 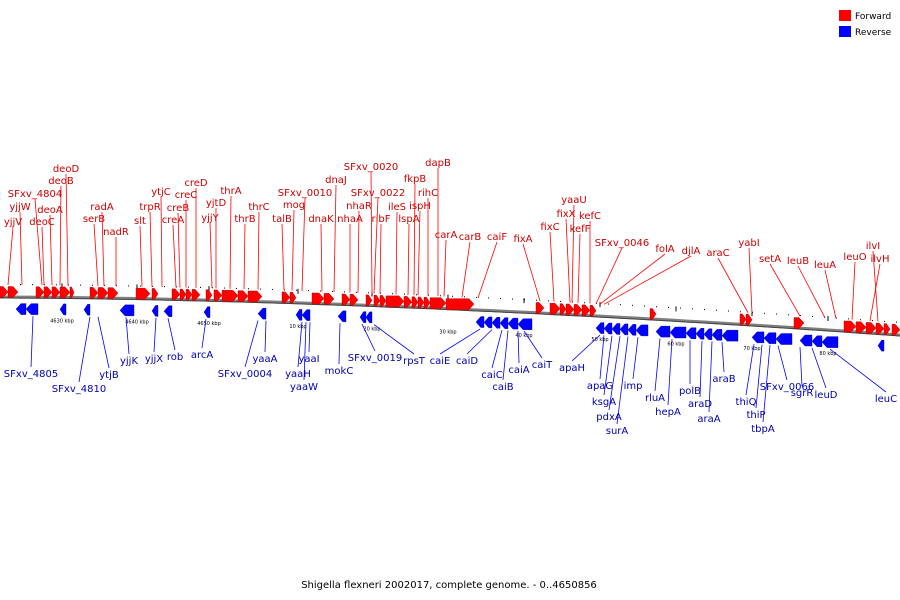 I want to click on forward-gene-label: dnaK, so click(x=321, y=219).